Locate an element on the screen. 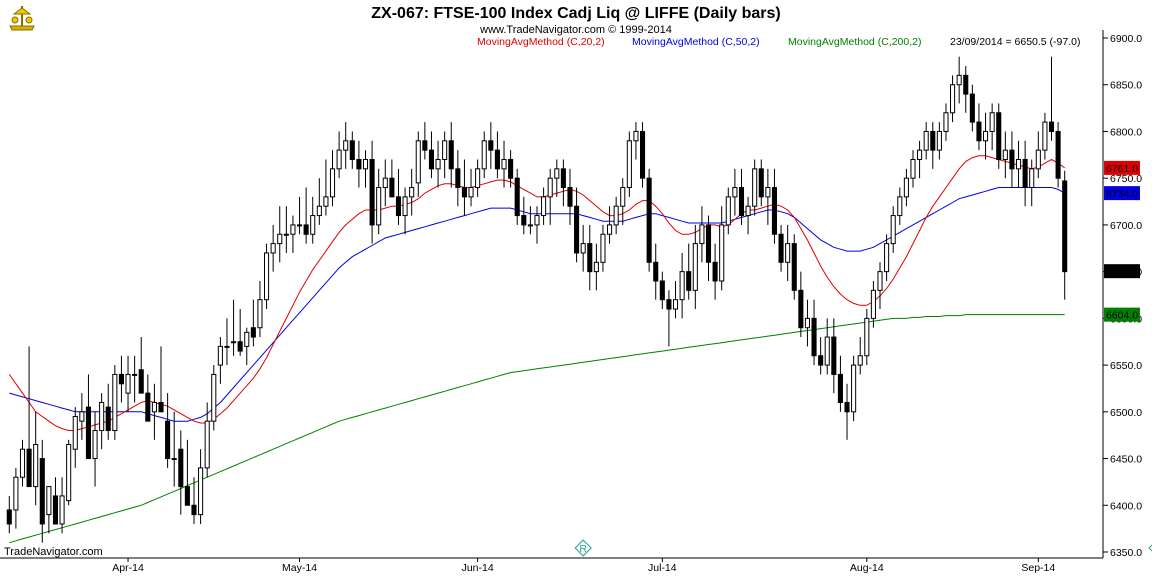 The height and width of the screenshot is (576, 1152). diamond-label: R is located at coordinates (583, 549).